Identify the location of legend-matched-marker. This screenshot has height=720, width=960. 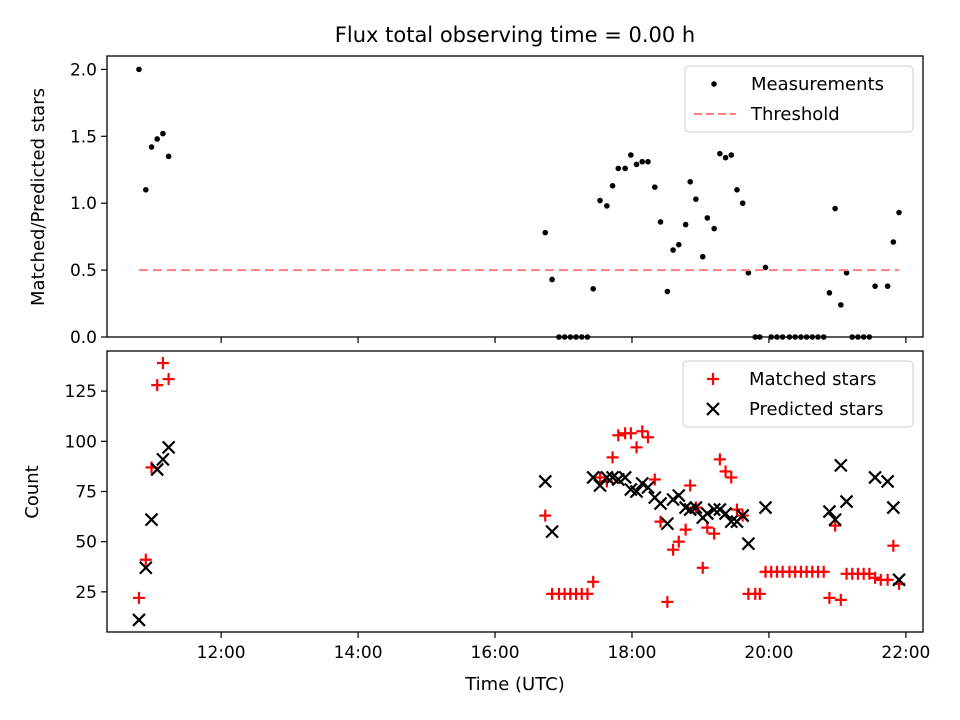
(713, 379).